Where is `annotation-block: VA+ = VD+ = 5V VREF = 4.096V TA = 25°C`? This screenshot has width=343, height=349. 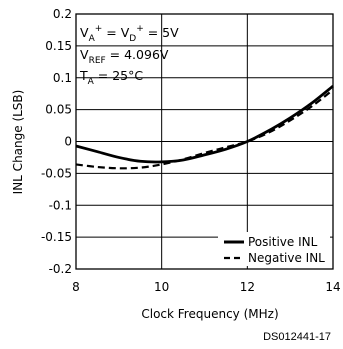 annotation-block: VA+ = VD+ = 5V VREF = 4.096V TA = 25°C is located at coordinates (129, 55).